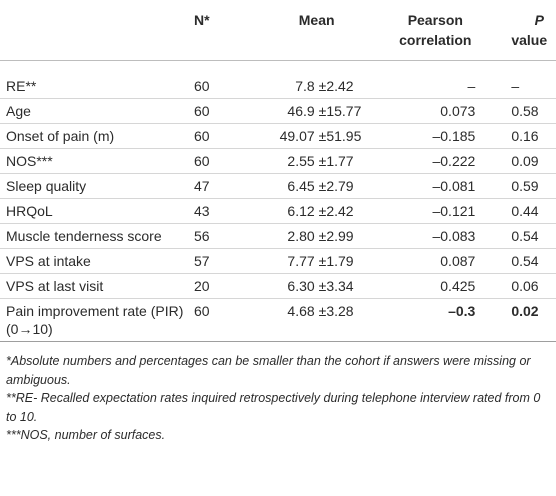 The width and height of the screenshot is (556, 496). Describe the element at coordinates (18, 111) in the screenshot. I see `table-cell: Age` at that location.